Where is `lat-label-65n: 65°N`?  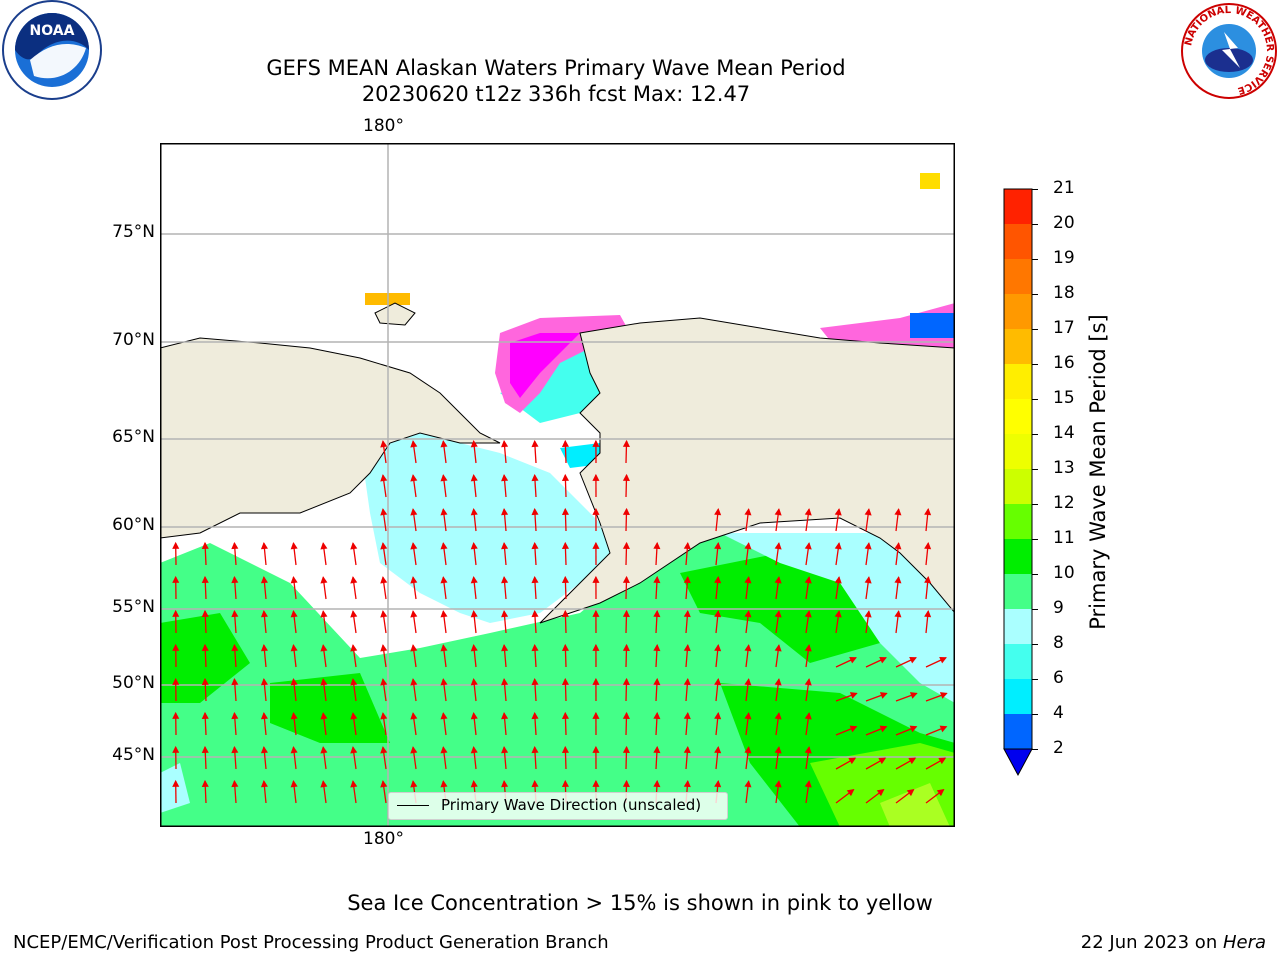 lat-label-65n: 65°N is located at coordinates (133, 437).